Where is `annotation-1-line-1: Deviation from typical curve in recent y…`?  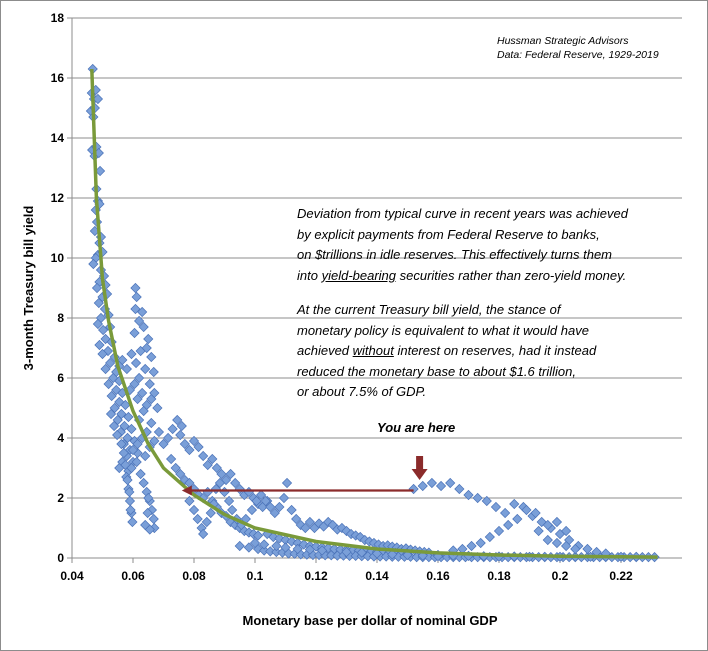 annotation-1-line-1: Deviation from typical curve in recent y… is located at coordinates (462, 213).